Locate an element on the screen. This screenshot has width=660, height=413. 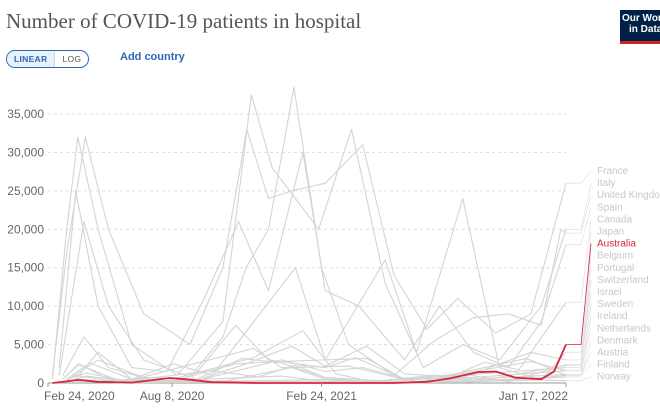
x-tick-label: Aug 8, 2020 is located at coordinates (172, 396).